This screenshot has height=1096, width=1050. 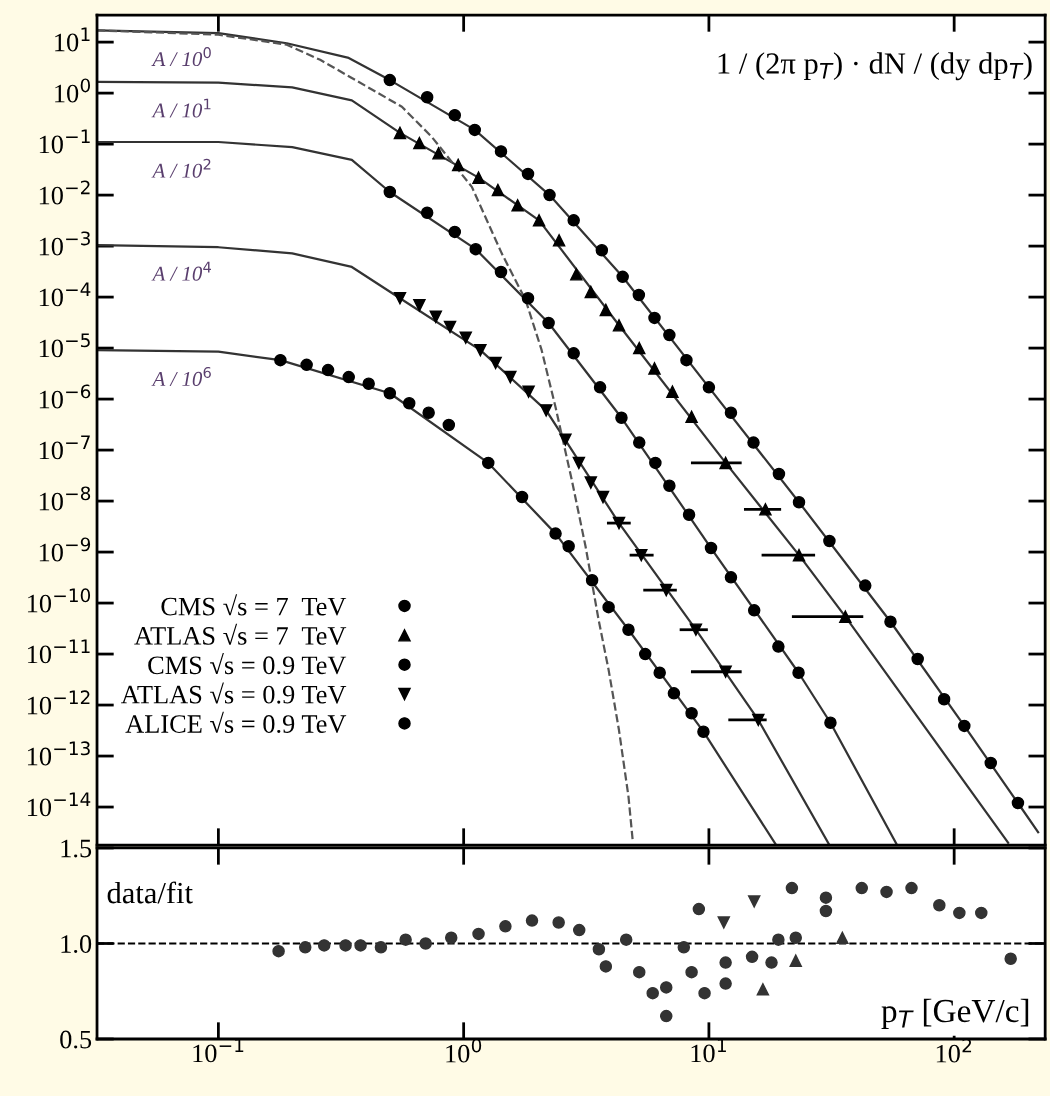 What do you see at coordinates (955, 1014) in the screenshot?
I see `x-axis-title: p$_{T}$ [GeV/c]` at bounding box center [955, 1014].